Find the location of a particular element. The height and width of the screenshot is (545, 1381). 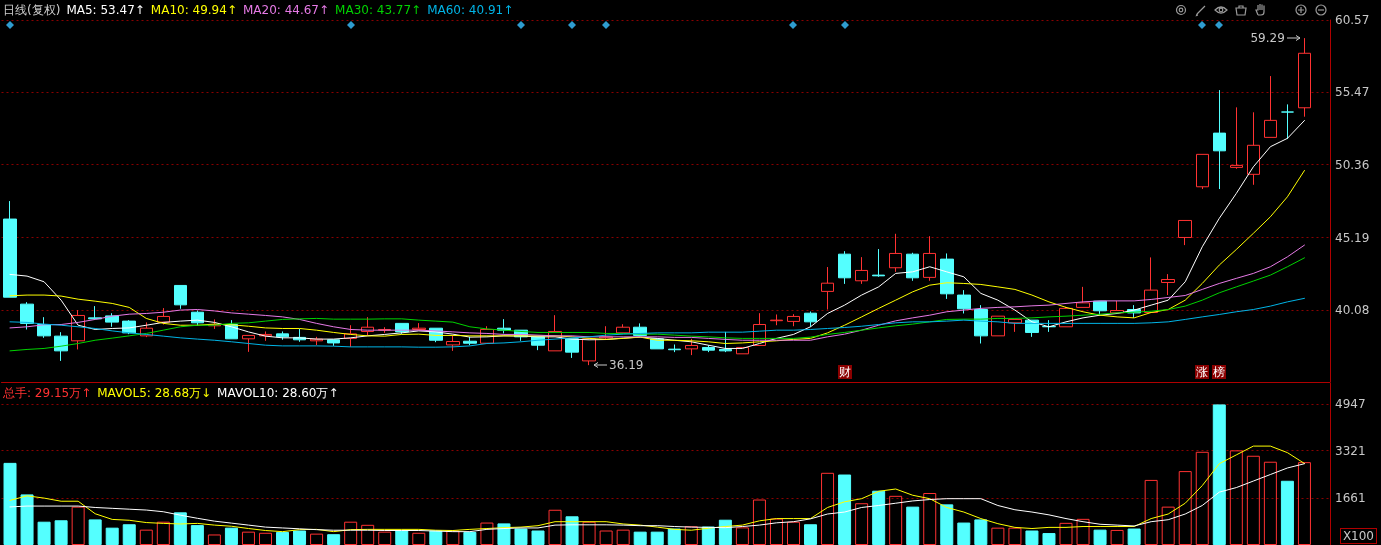

text: MA5: 53.47↑ is located at coordinates (105, 10).